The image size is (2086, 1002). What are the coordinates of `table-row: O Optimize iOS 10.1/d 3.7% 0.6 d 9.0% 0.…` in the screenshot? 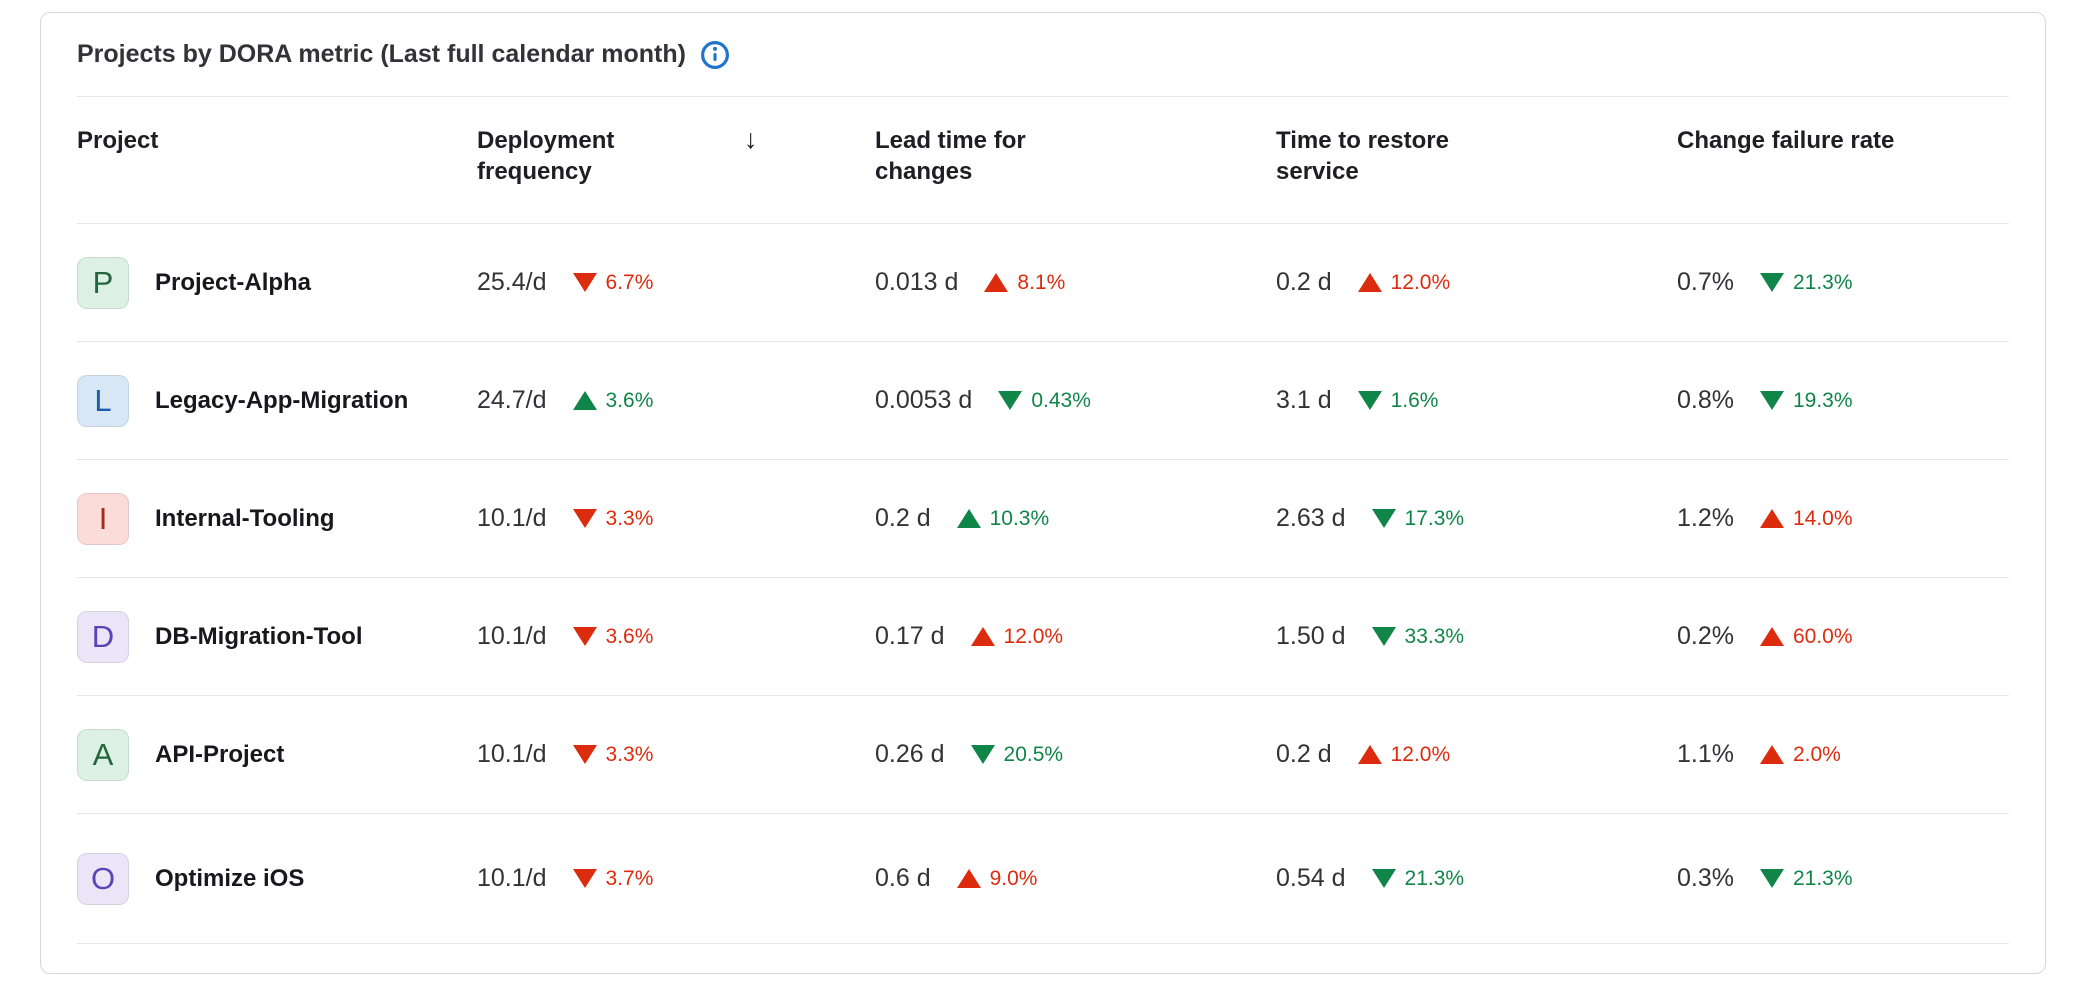 It's located at (1043, 879).